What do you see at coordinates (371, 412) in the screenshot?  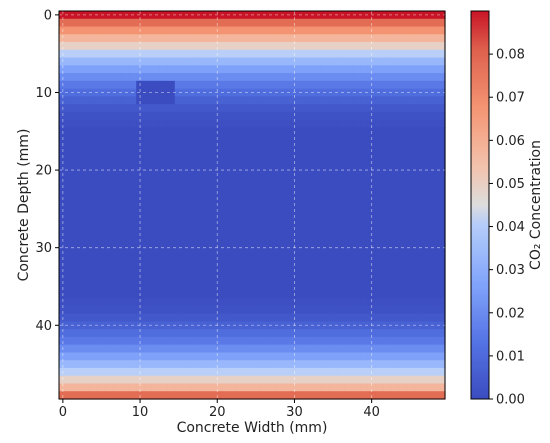 I see `x-tick-label: 40` at bounding box center [371, 412].